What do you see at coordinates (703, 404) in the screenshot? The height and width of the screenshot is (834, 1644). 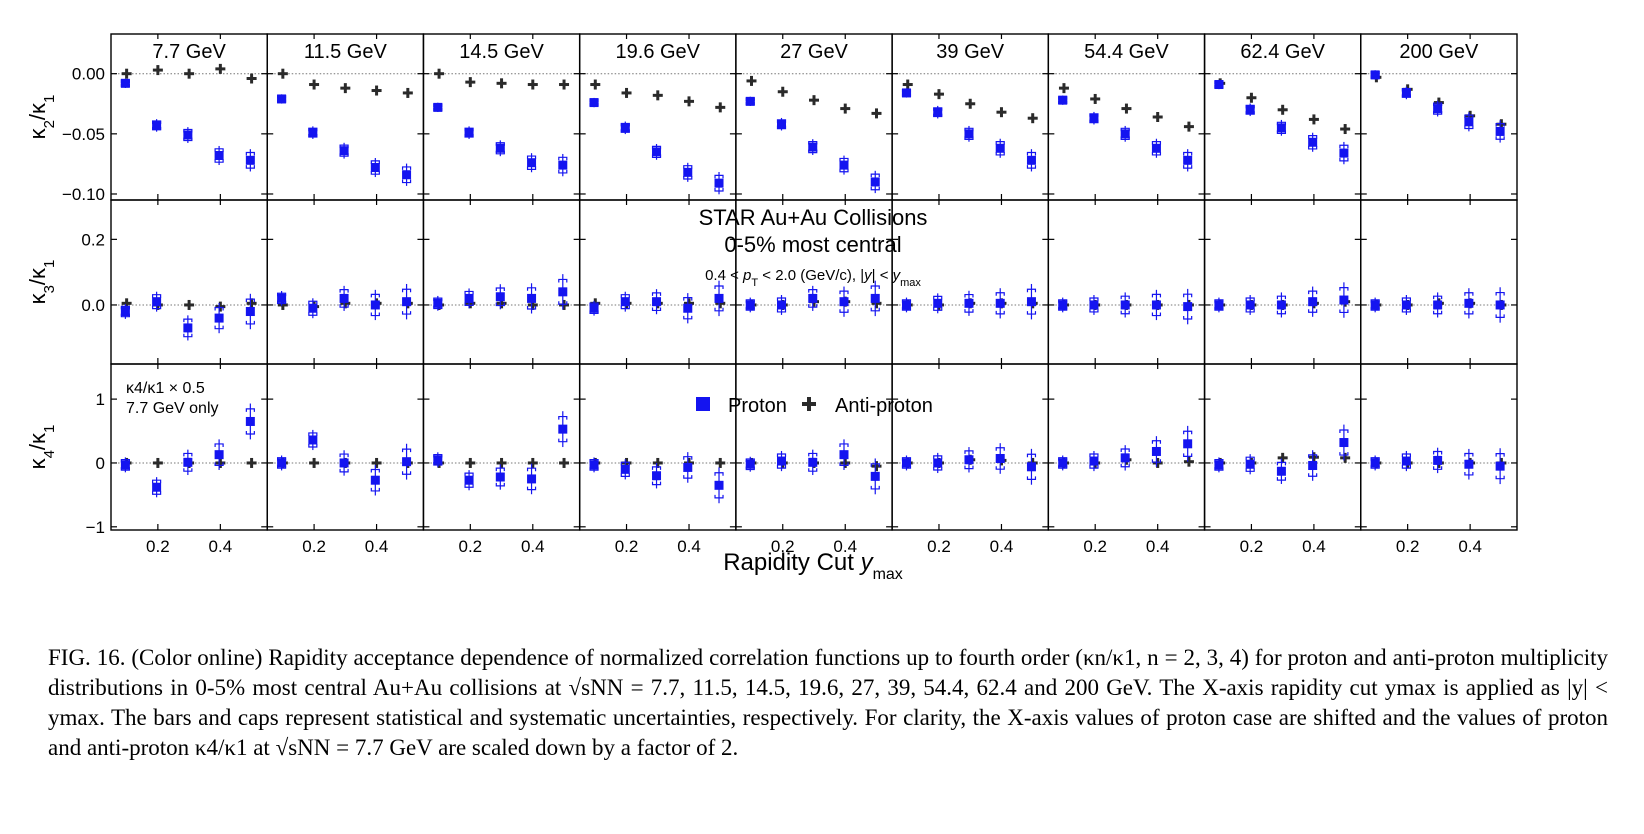 I see `legend-proton-marker` at bounding box center [703, 404].